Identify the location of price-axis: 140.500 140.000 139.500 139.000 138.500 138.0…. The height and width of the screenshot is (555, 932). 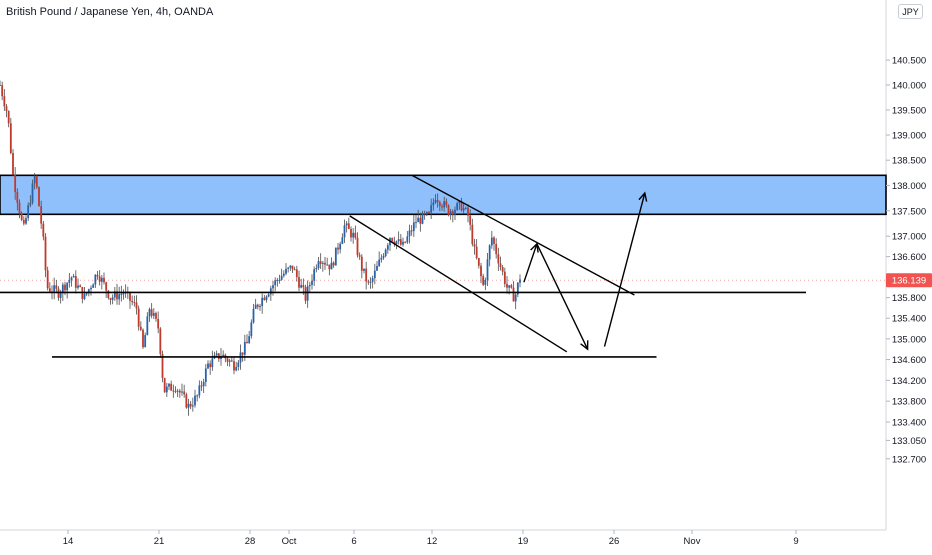
(909, 261).